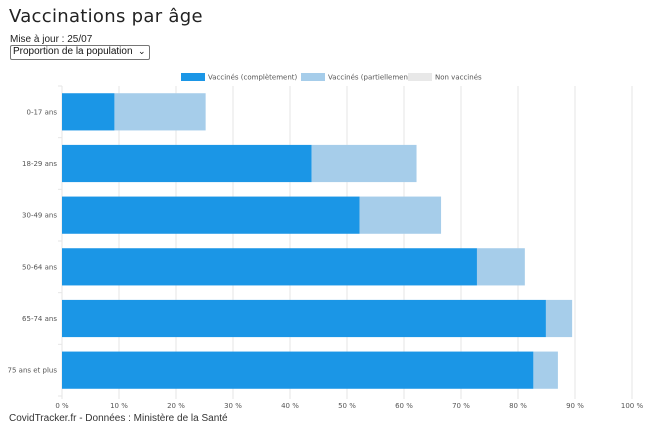 This screenshot has height=432, width=650. What do you see at coordinates (39, 216) in the screenshot?
I see `category-label: 30-49 ans` at bounding box center [39, 216].